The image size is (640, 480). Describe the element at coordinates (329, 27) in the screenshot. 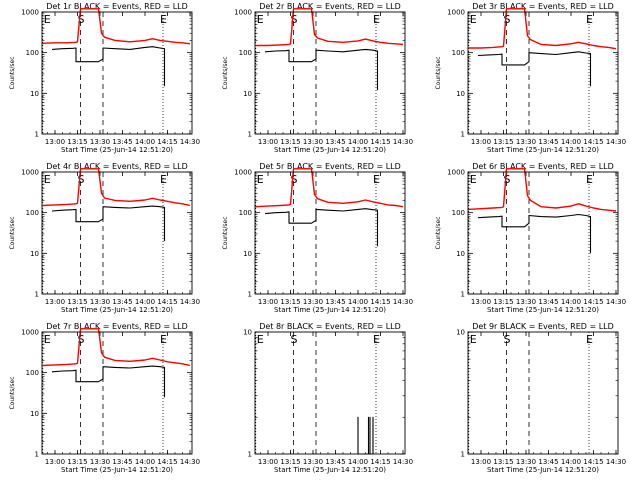

I see `lld-series-line` at that location.